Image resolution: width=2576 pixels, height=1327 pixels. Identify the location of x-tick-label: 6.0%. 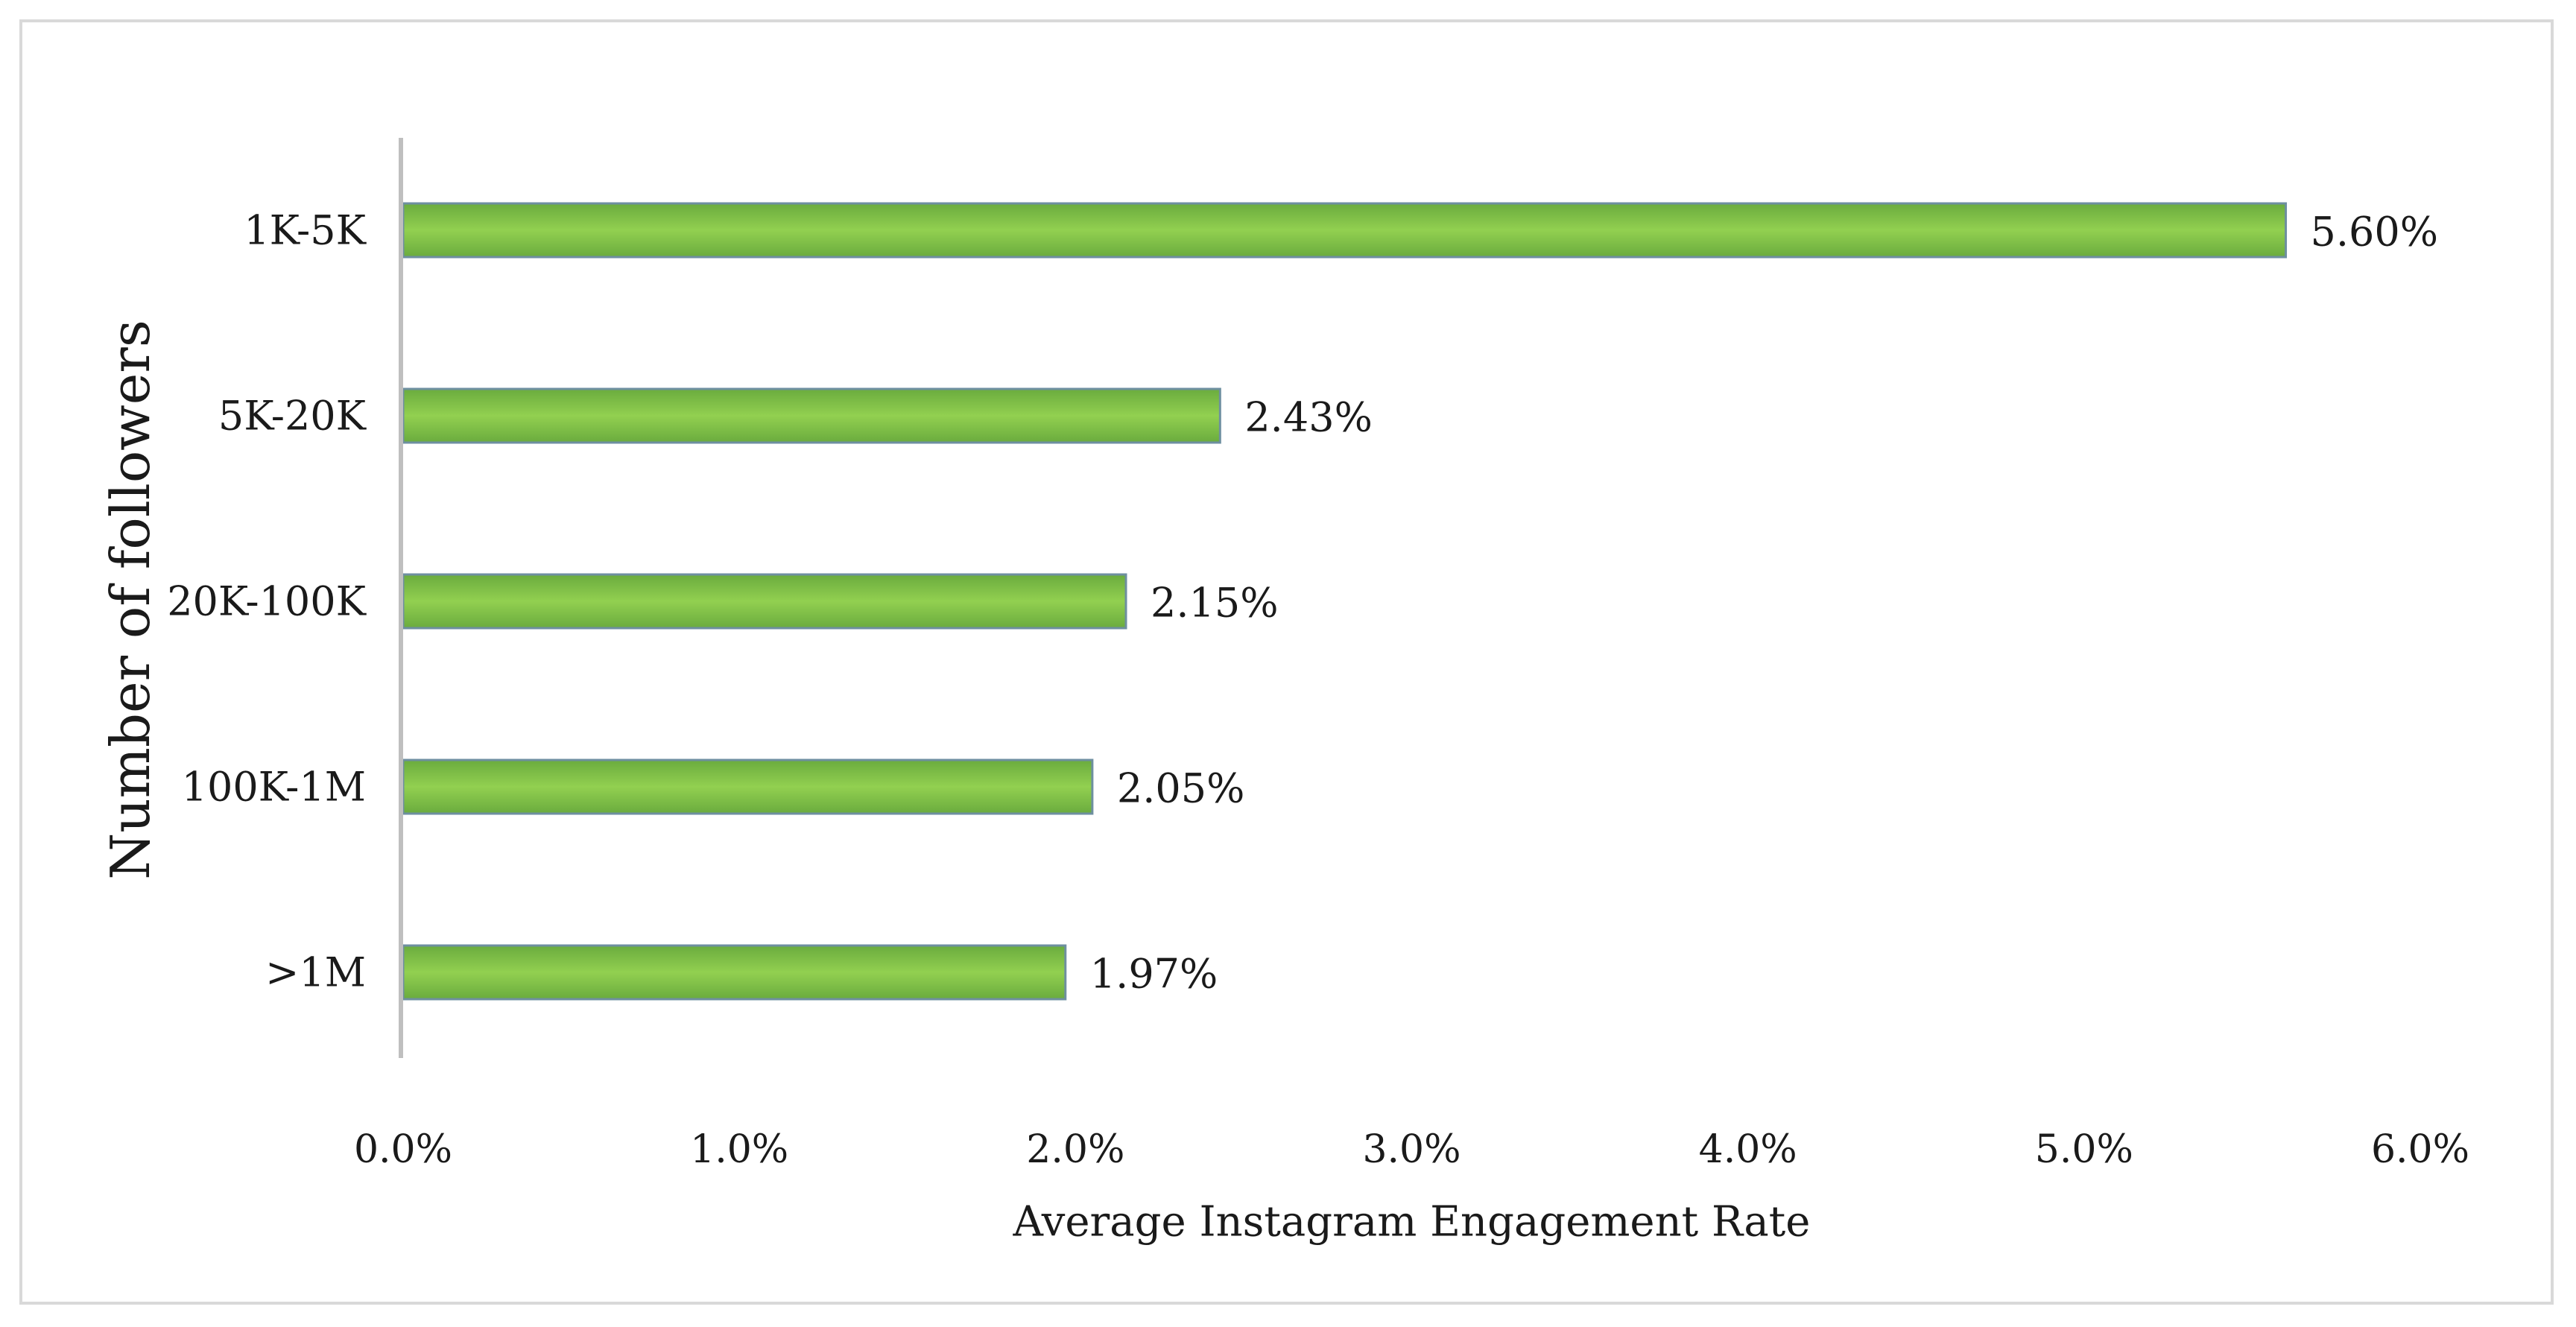
(2420, 1149).